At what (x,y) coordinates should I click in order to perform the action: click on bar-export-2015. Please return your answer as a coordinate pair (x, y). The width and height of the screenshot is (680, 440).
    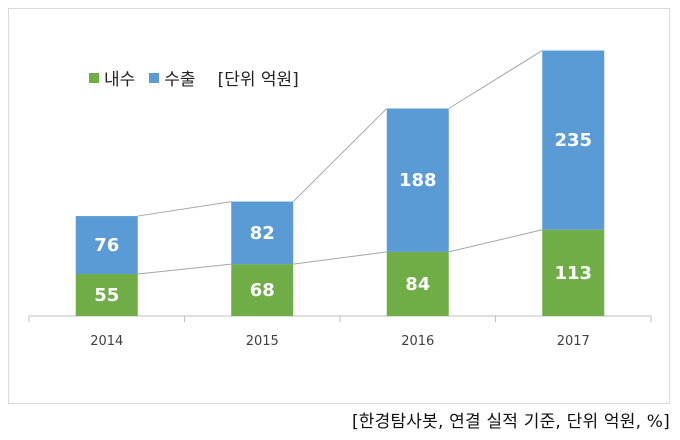
    Looking at the image, I should click on (262, 233).